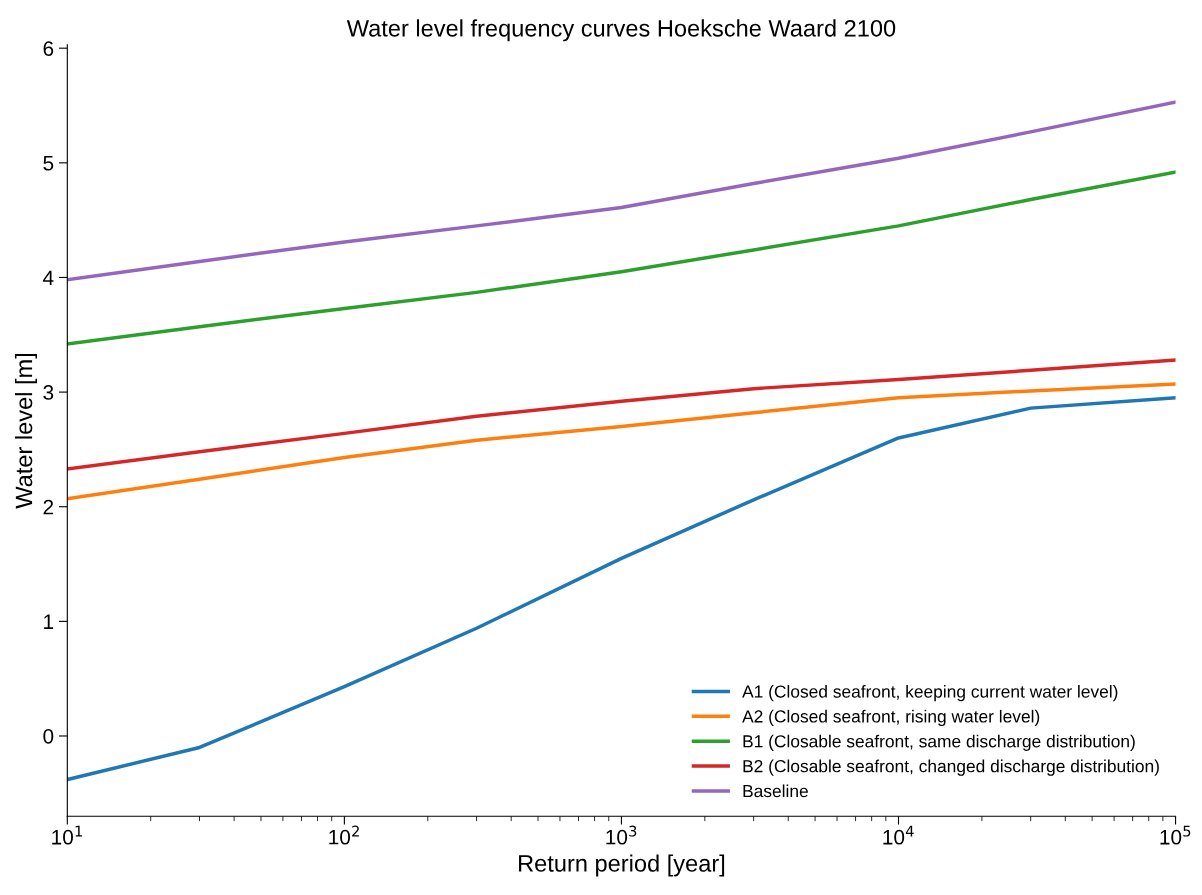 This screenshot has width=1202, height=895. What do you see at coordinates (48, 392) in the screenshot?
I see `y-tick-label: 3` at bounding box center [48, 392].